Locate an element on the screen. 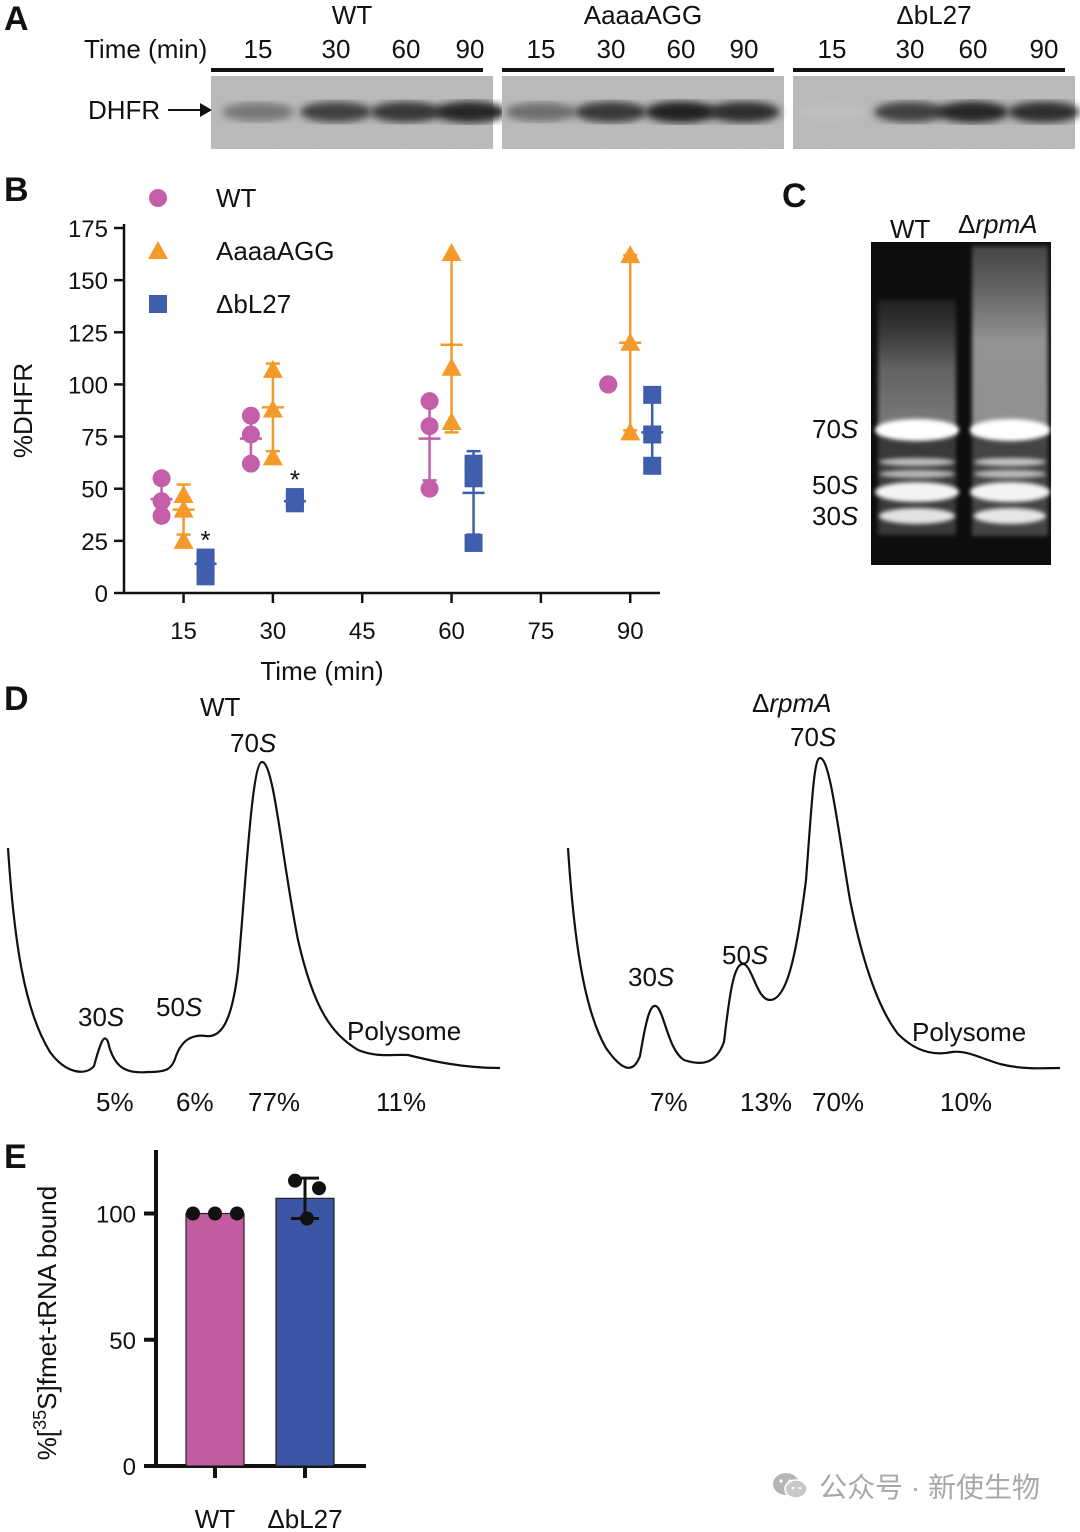  y-axis-title: %[35S]fmet-tRNA bound is located at coordinates (46, 1323).